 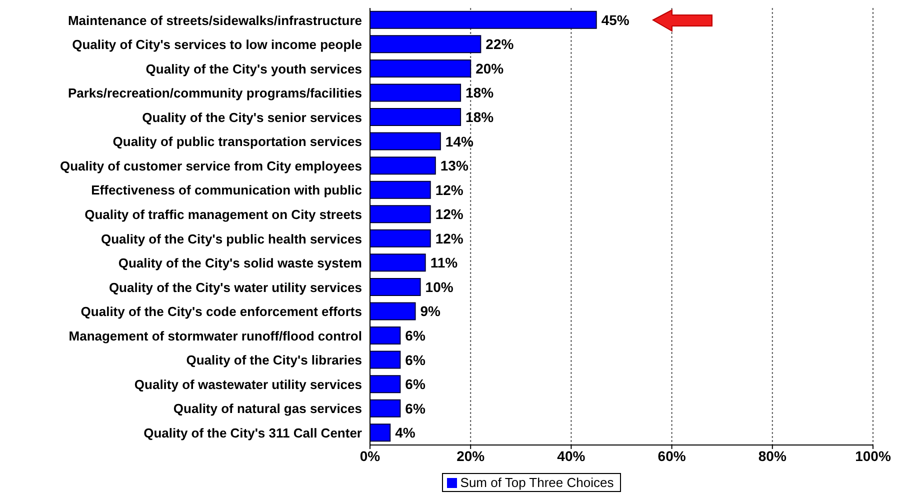 What do you see at coordinates (500, 44) in the screenshot?
I see `data-label: 22%` at bounding box center [500, 44].